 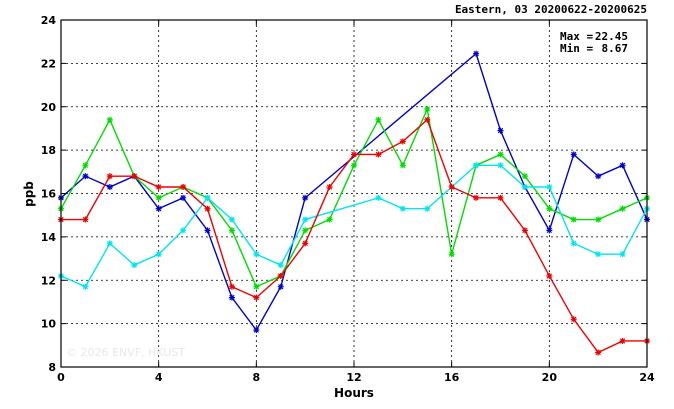 I want to click on watermark: © 2026 ENVF, HKUST, so click(x=125, y=352).